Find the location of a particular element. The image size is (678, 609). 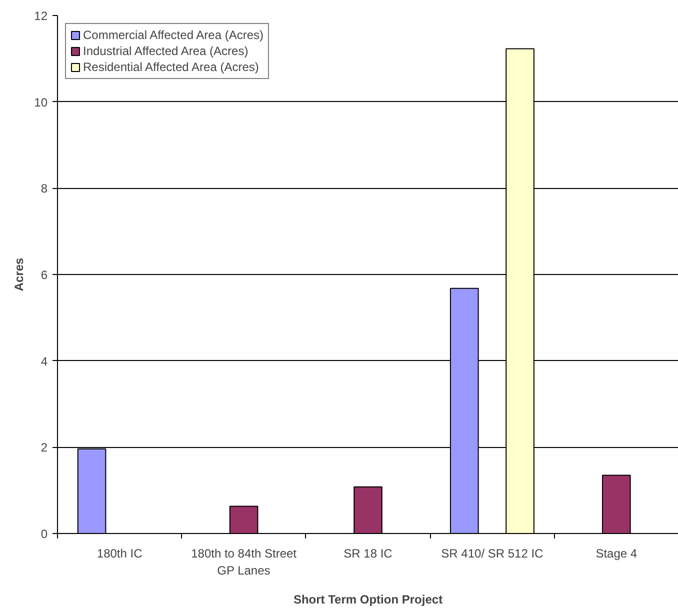

x-tick-label: Stage 4 is located at coordinates (617, 553).